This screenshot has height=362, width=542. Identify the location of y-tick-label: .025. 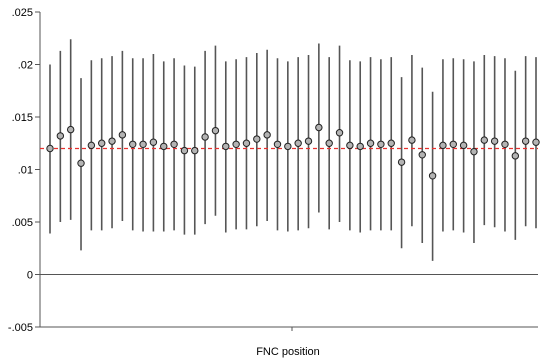
(22, 13).